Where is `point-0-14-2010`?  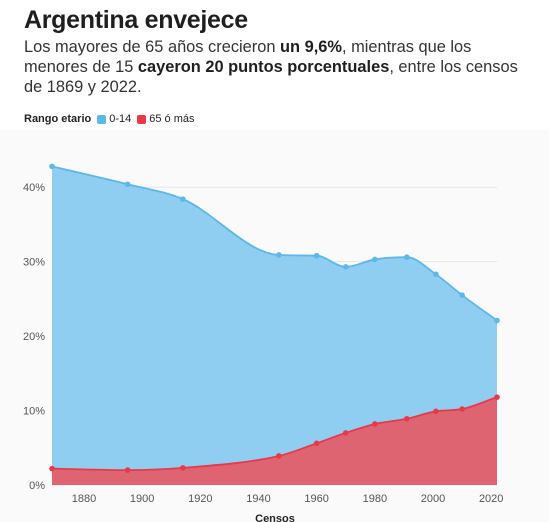
point-0-14-2010 is located at coordinates (462, 295).